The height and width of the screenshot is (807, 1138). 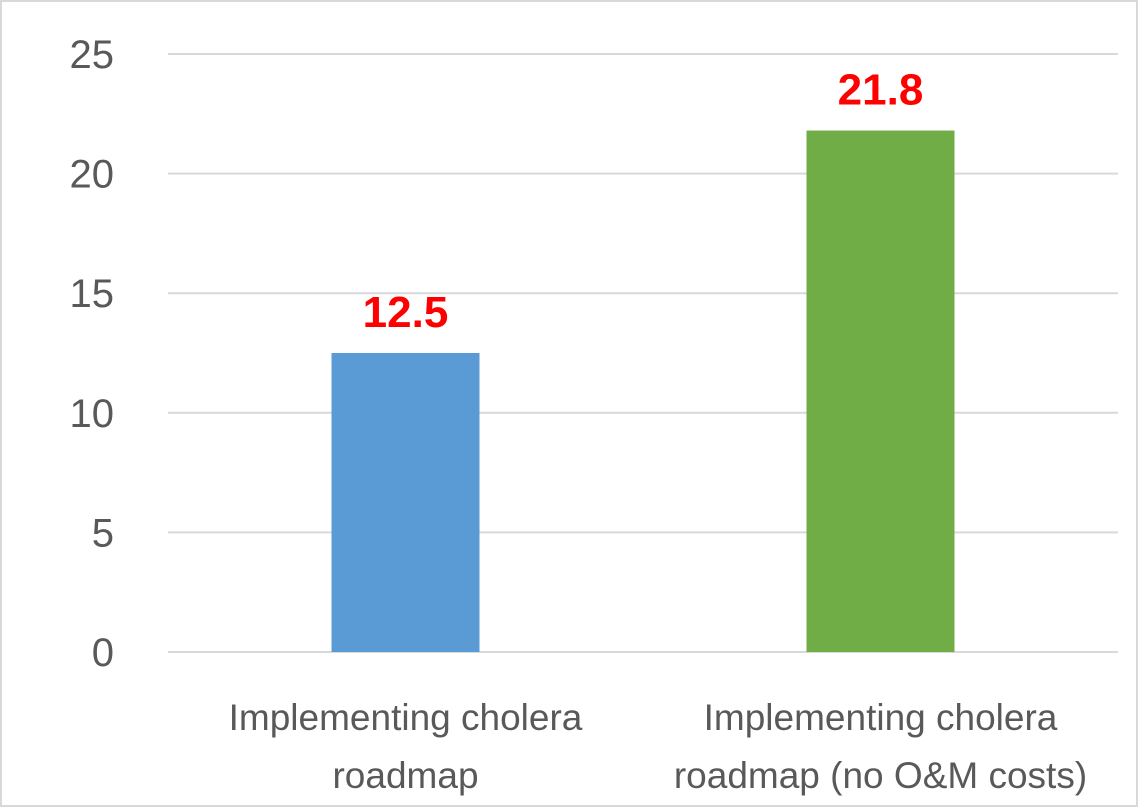 I want to click on data-label: 12.5, so click(x=406, y=312).